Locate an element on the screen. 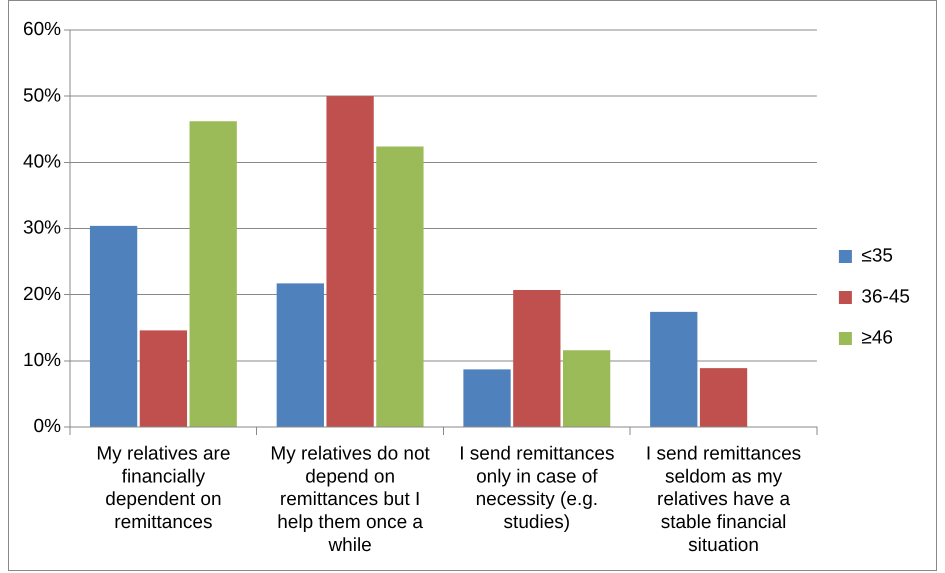 Image resolution: width=945 pixels, height=573 pixels. y-tick-label: 30% is located at coordinates (42, 228).